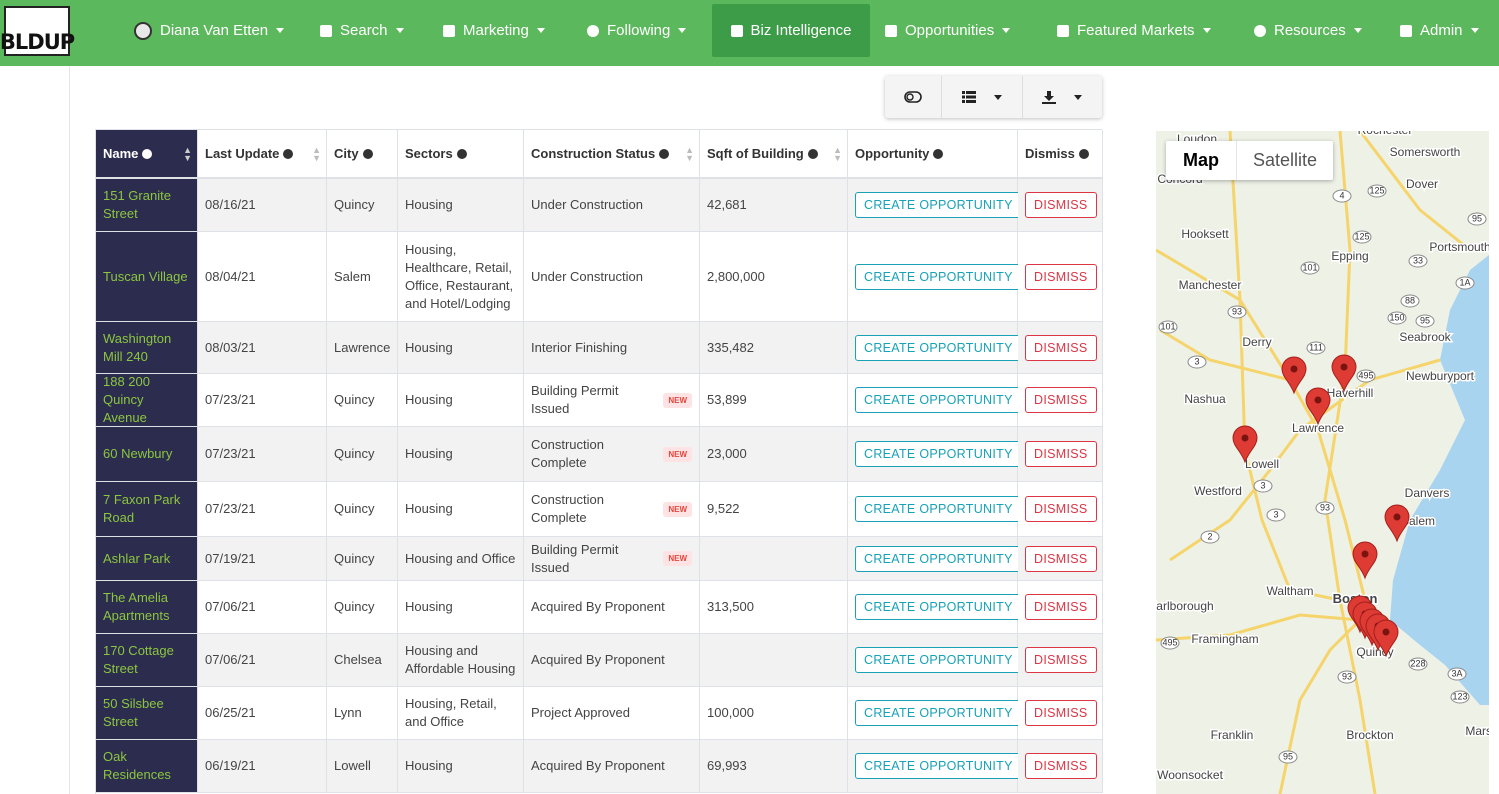 Image resolution: width=1499 pixels, height=794 pixels. Describe the element at coordinates (214, 30) in the screenshot. I see `nav-label: Diana Van Etten` at that location.